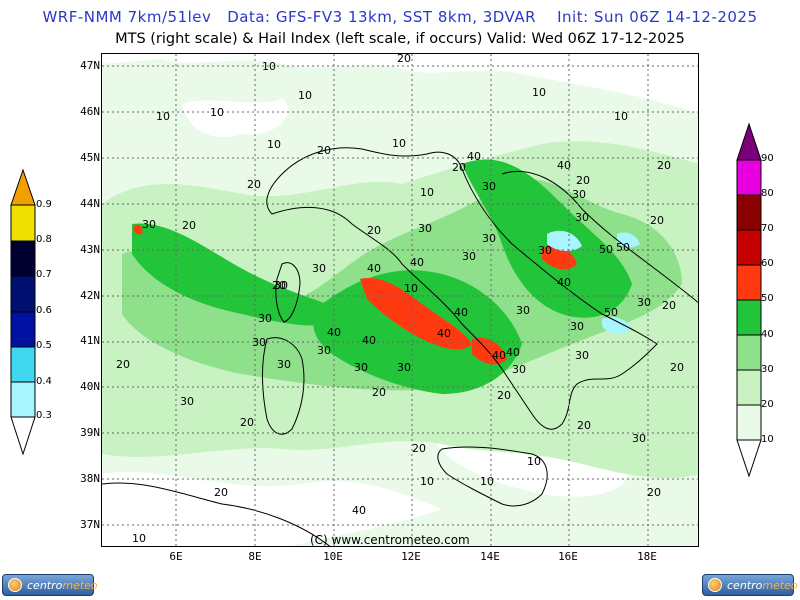 This screenshot has height=600, width=800. What do you see at coordinates (767, 334) in the screenshot?
I see `mts-label-40: 40` at bounding box center [767, 334].